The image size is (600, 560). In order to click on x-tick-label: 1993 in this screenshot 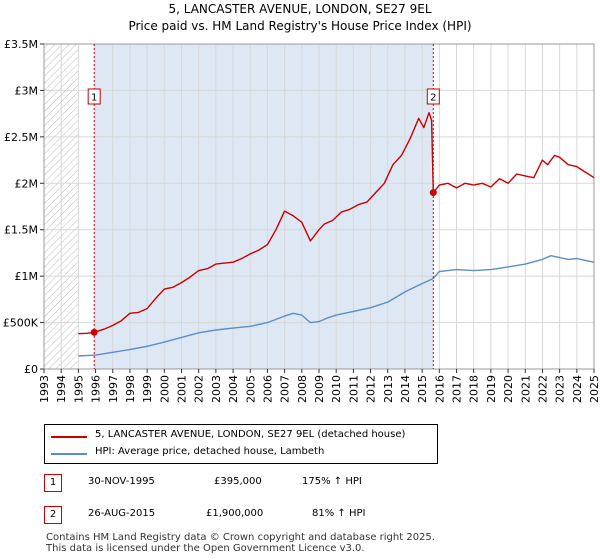, I will do `click(44, 389)`.